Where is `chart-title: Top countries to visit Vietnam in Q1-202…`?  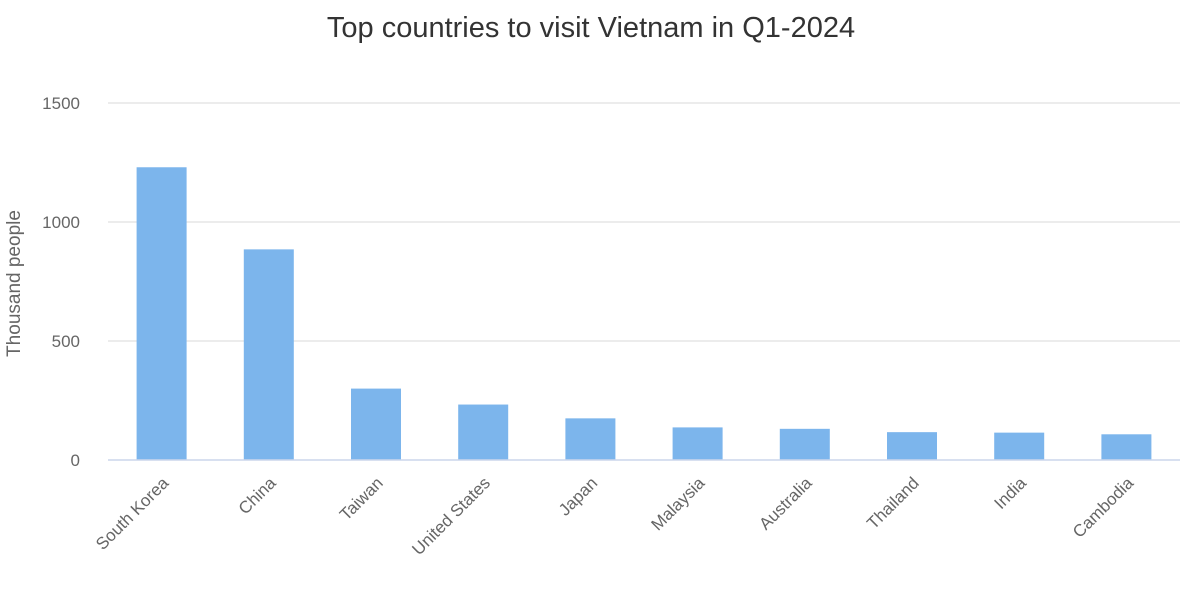 chart-title: Top countries to visit Vietnam in Q1-202… is located at coordinates (591, 28).